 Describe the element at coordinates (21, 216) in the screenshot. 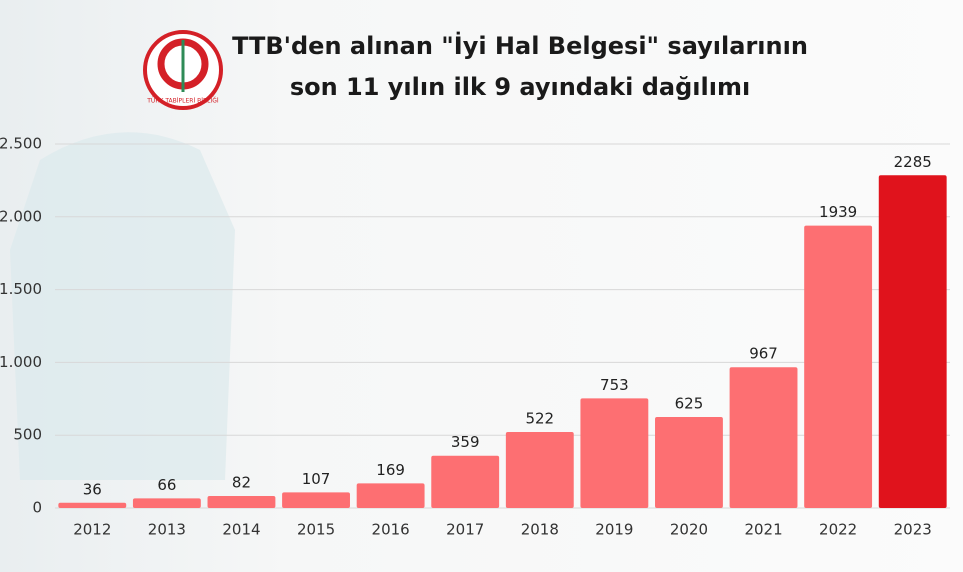

I see `y-tick-label: 2.000` at that location.